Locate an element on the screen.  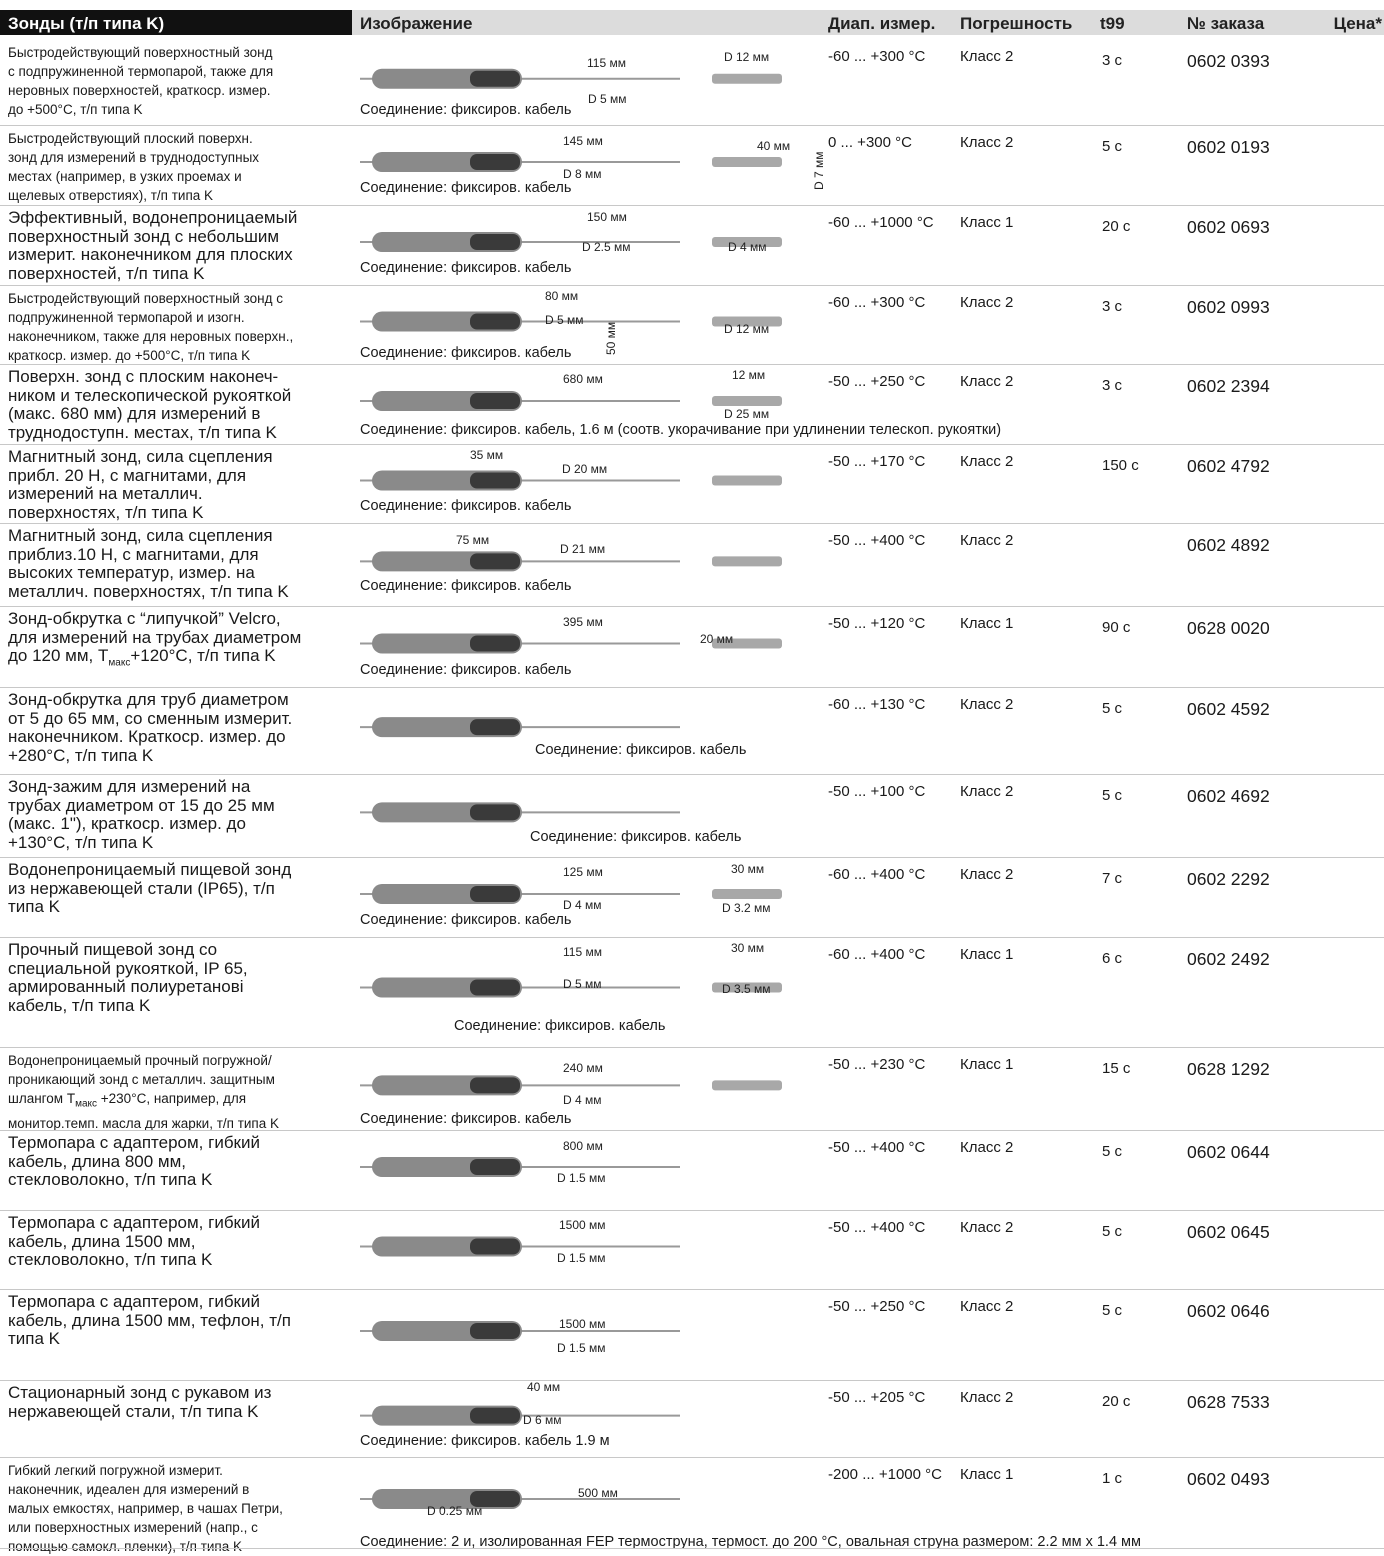
dimension-label: 12 мм is located at coordinates (749, 375).